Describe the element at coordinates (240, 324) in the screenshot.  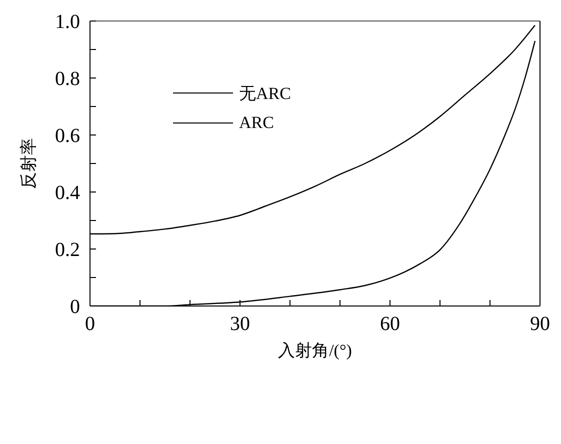
I see `x-tick-label: 30` at that location.